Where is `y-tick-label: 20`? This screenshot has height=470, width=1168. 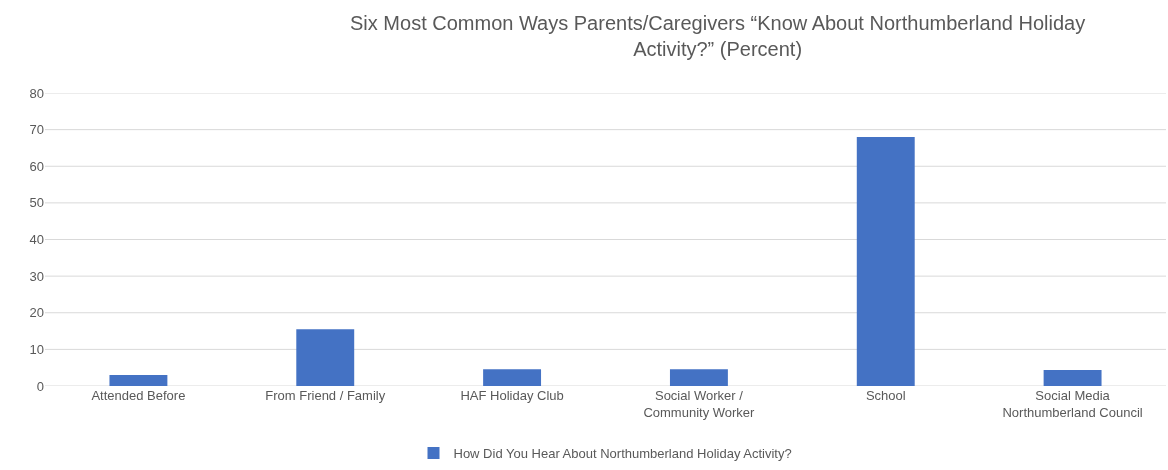 y-tick-label: 20 is located at coordinates (36, 313).